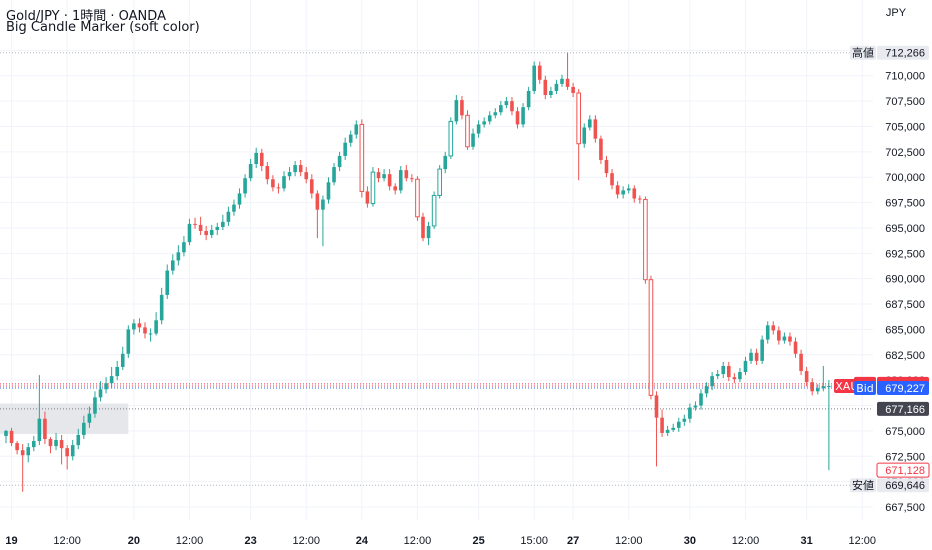 The width and height of the screenshot is (932, 550). What do you see at coordinates (863, 53) in the screenshot?
I see `high-marker-label: 高値` at bounding box center [863, 53].